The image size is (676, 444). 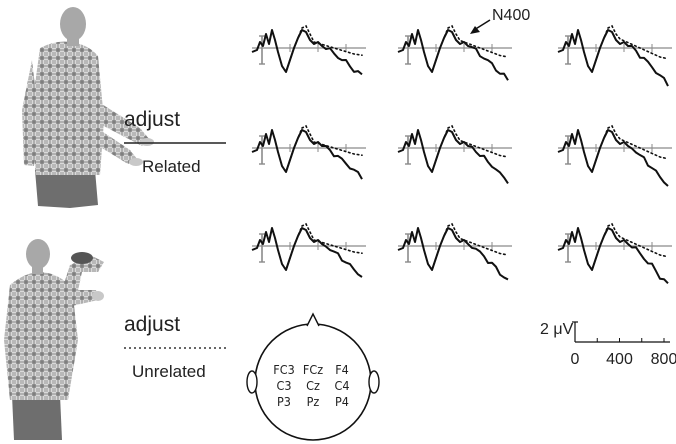 What do you see at coordinates (171, 166) in the screenshot?
I see `related-condition-label: Related` at bounding box center [171, 166].